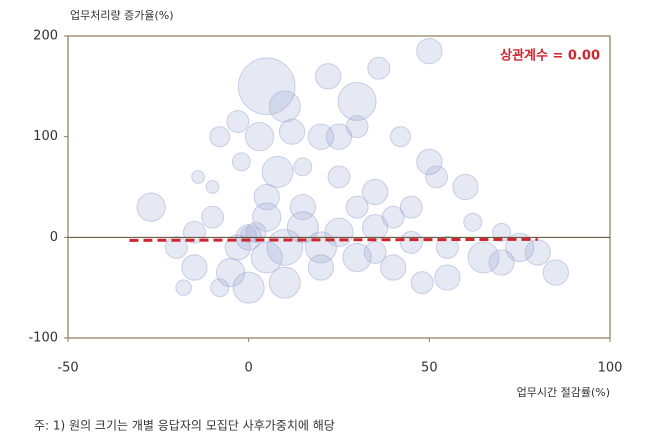 The image size is (658, 438). What do you see at coordinates (429, 368) in the screenshot?
I see `x-tick-label: 50` at bounding box center [429, 368].